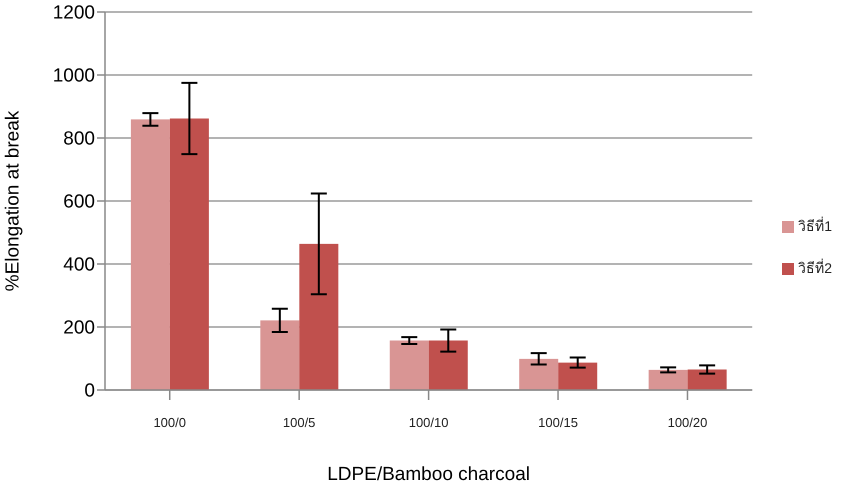 The image size is (852, 494). Describe the element at coordinates (73, 13) in the screenshot. I see `y-tick-label: 1200` at that location.